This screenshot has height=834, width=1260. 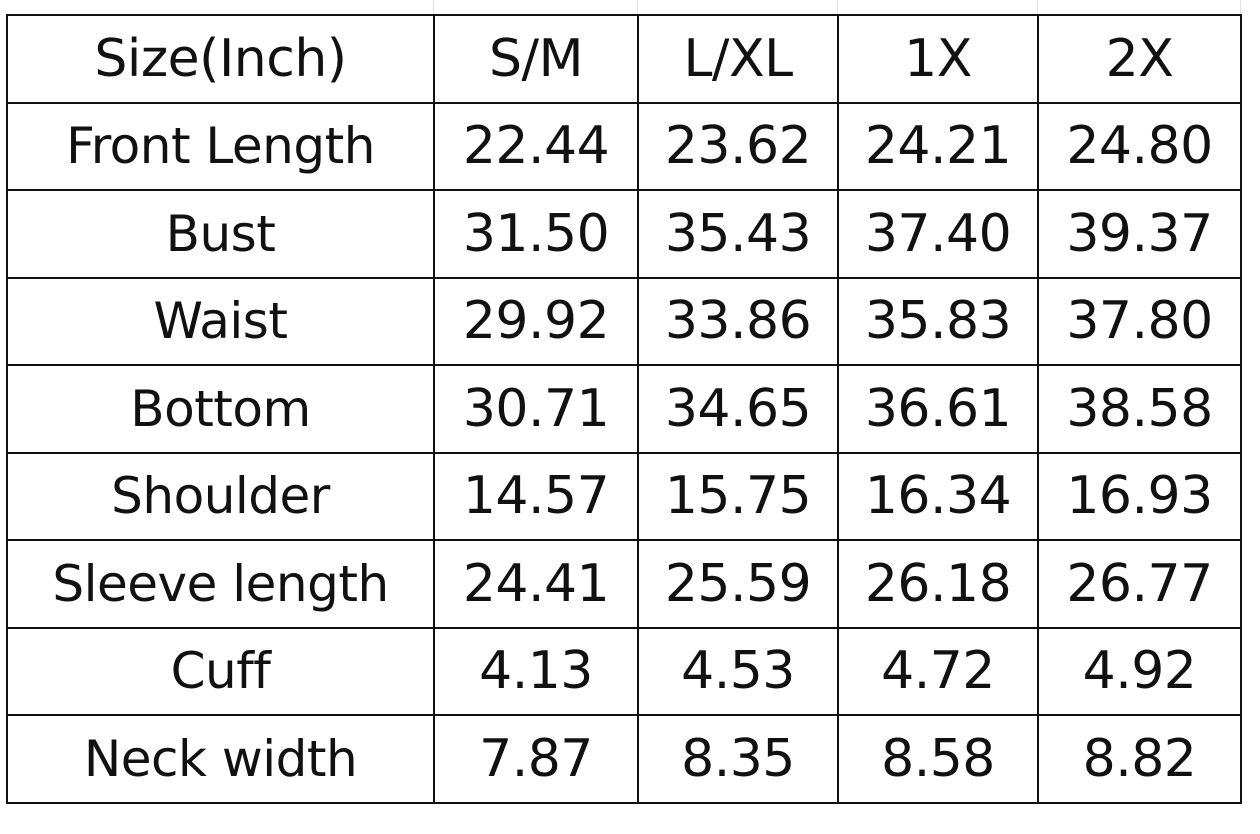 I want to click on table-cell: 22.44, so click(x=536, y=146).